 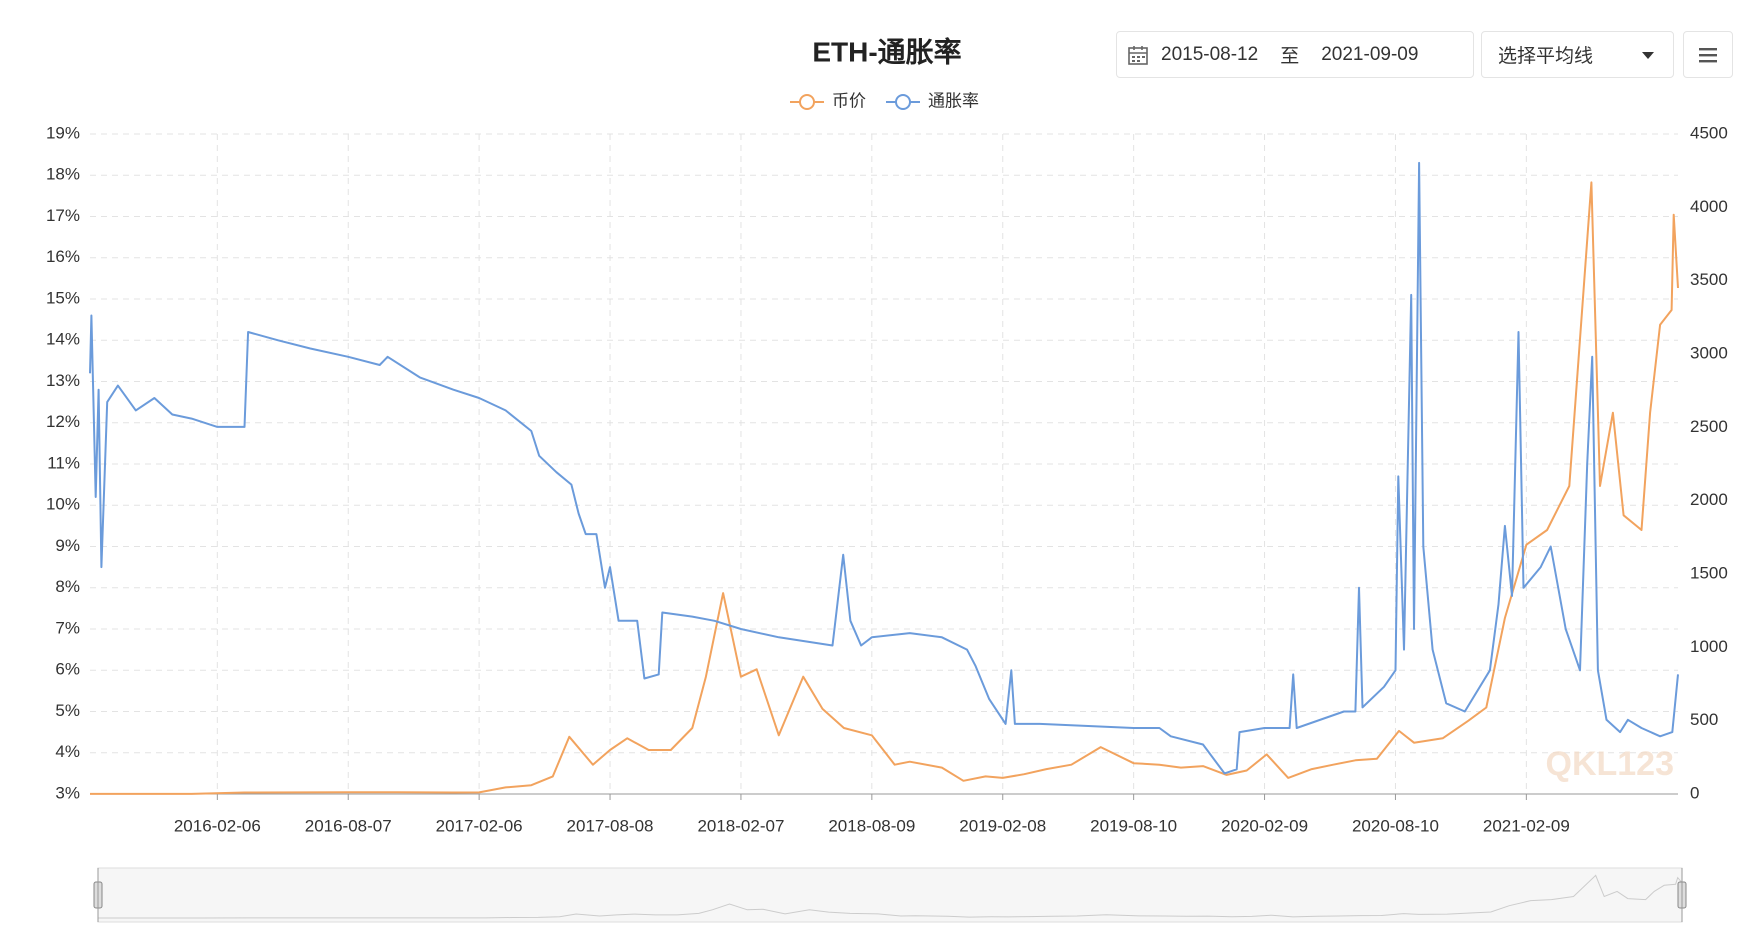 I want to click on y2-tick-label: 2000, so click(x=1709, y=499).